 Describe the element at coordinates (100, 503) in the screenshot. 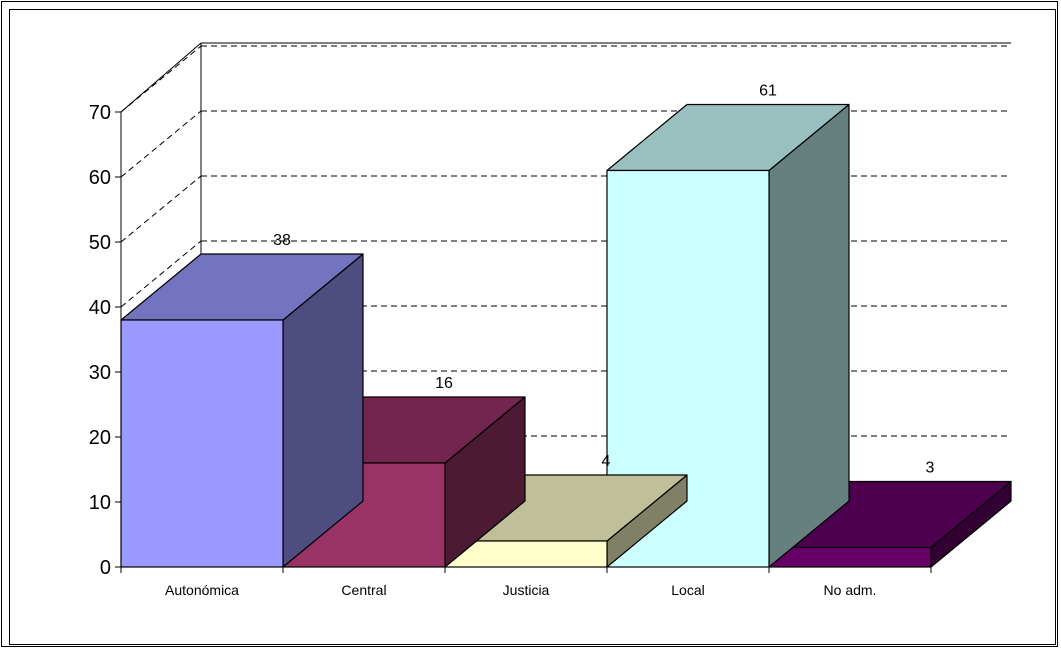

I see `y-tick-label-10: 10` at that location.